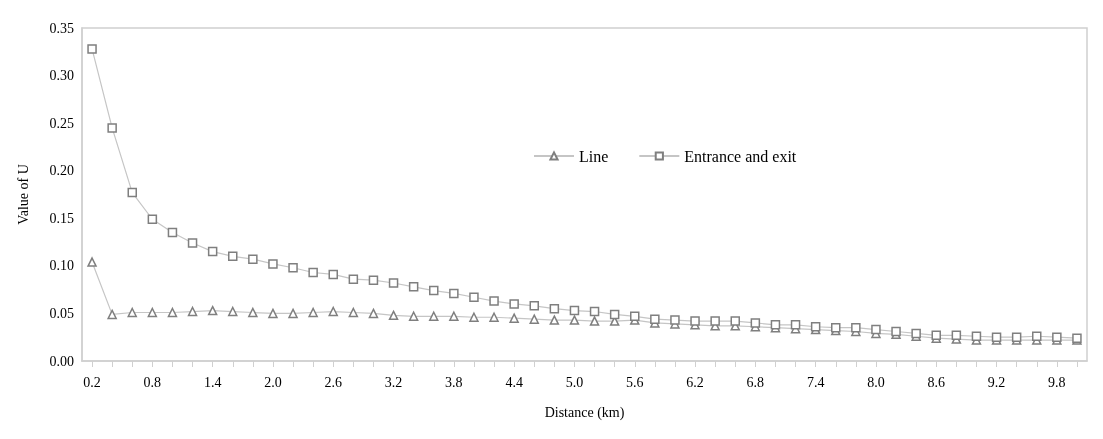  What do you see at coordinates (996, 382) in the screenshot?
I see `x-tick-label: 9.2` at bounding box center [996, 382].